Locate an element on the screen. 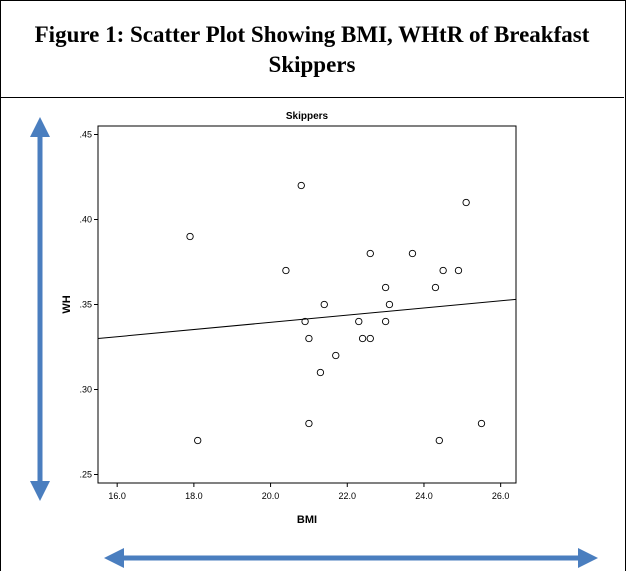  x-axis-title: BMI is located at coordinates (307, 520).